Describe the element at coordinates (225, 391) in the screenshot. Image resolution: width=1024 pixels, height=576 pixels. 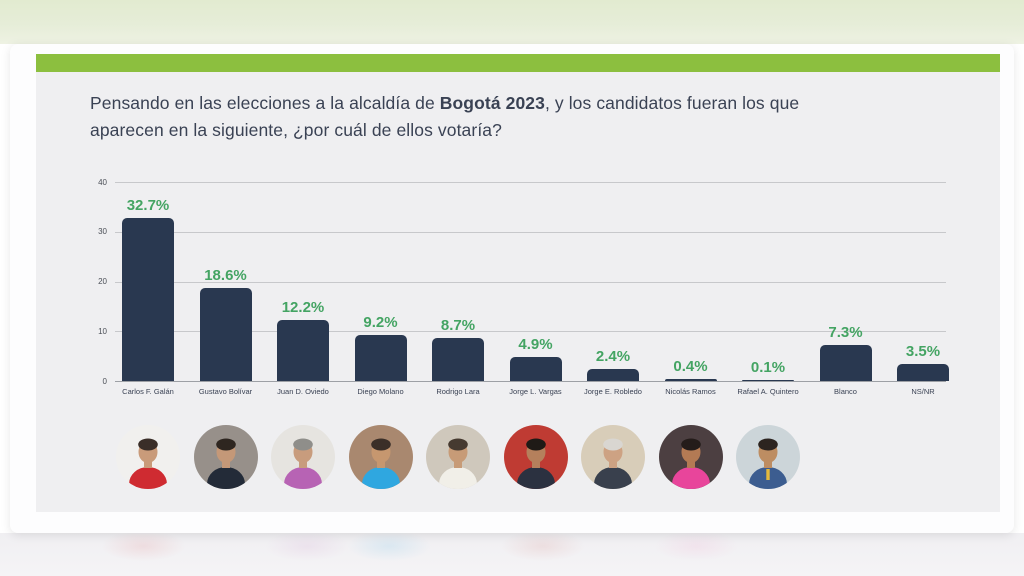
I see `x-axis-category-label: Gustavo Bolívar` at that location.